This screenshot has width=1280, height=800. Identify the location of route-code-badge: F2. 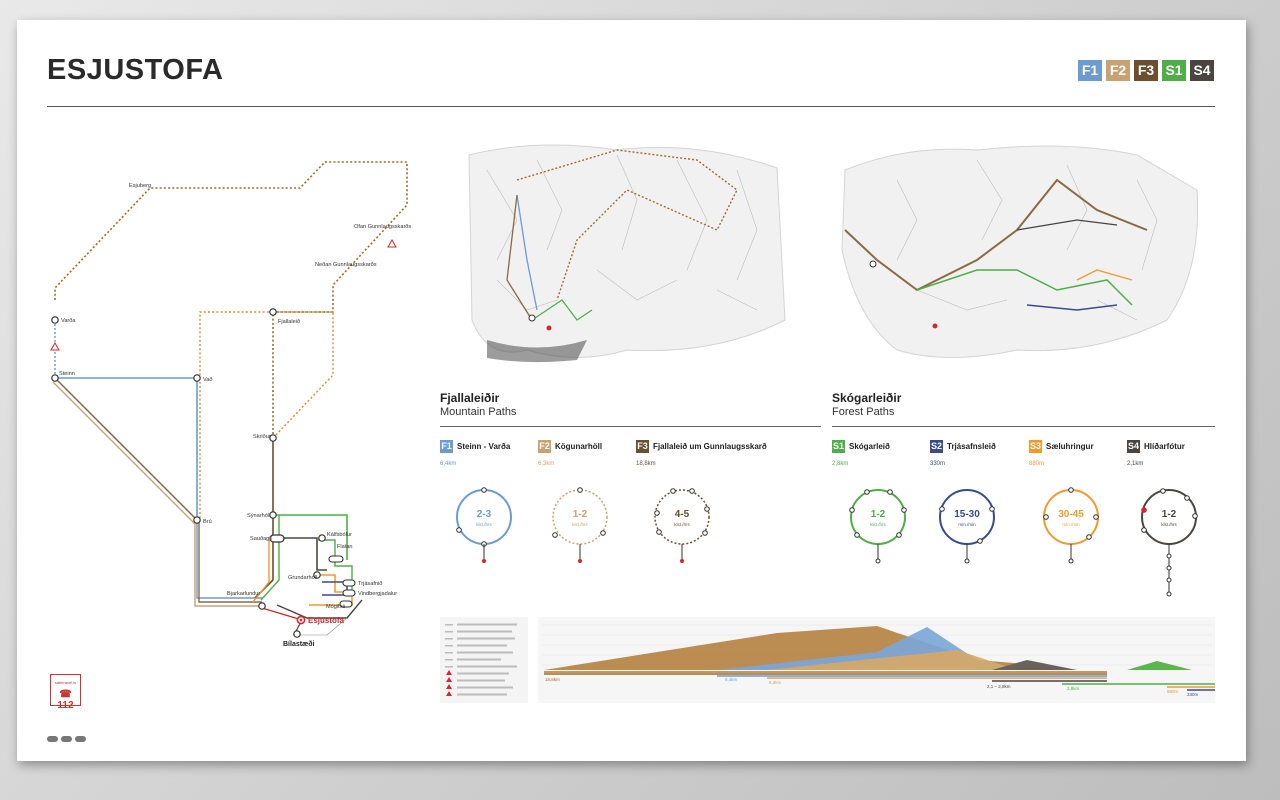
(544, 446).